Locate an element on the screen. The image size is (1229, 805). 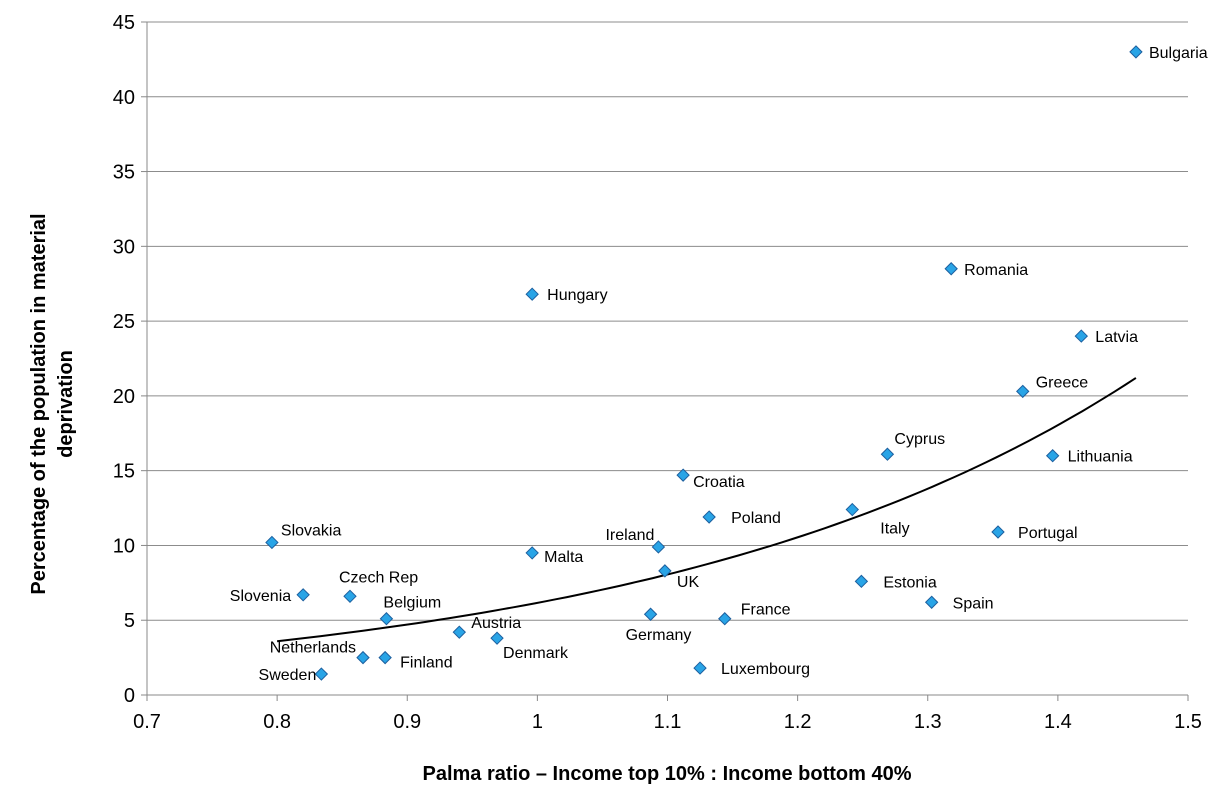
data-point-malta is located at coordinates (532, 553).